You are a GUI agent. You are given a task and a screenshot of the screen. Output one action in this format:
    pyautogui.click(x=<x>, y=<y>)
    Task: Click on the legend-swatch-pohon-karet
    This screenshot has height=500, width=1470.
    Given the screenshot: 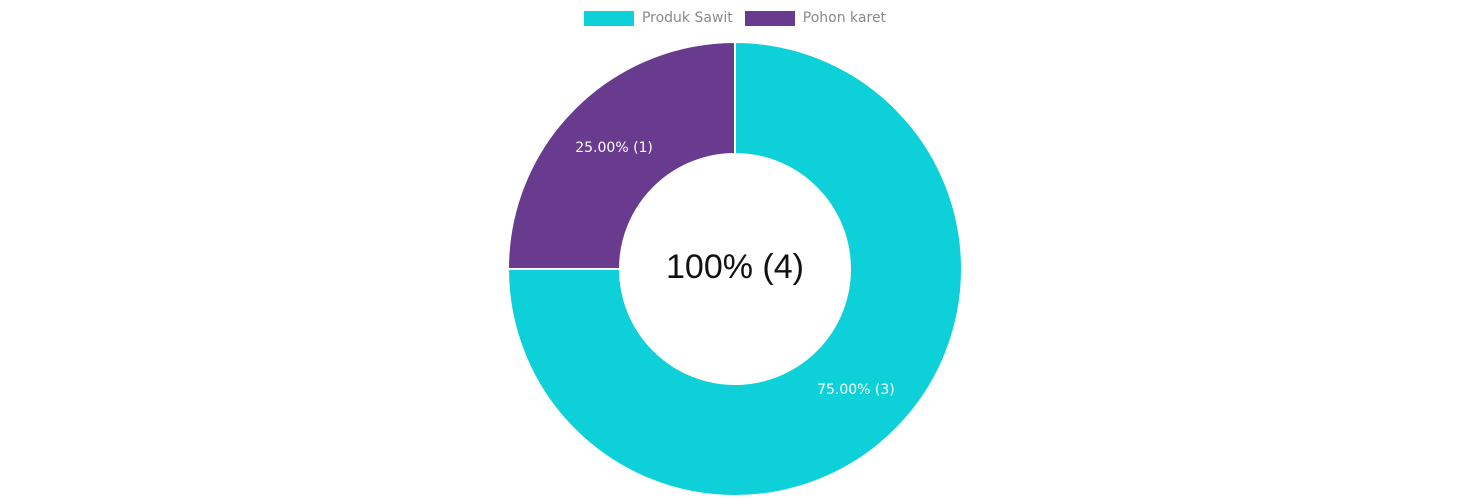 What is the action you would take?
    pyautogui.click(x=769, y=18)
    